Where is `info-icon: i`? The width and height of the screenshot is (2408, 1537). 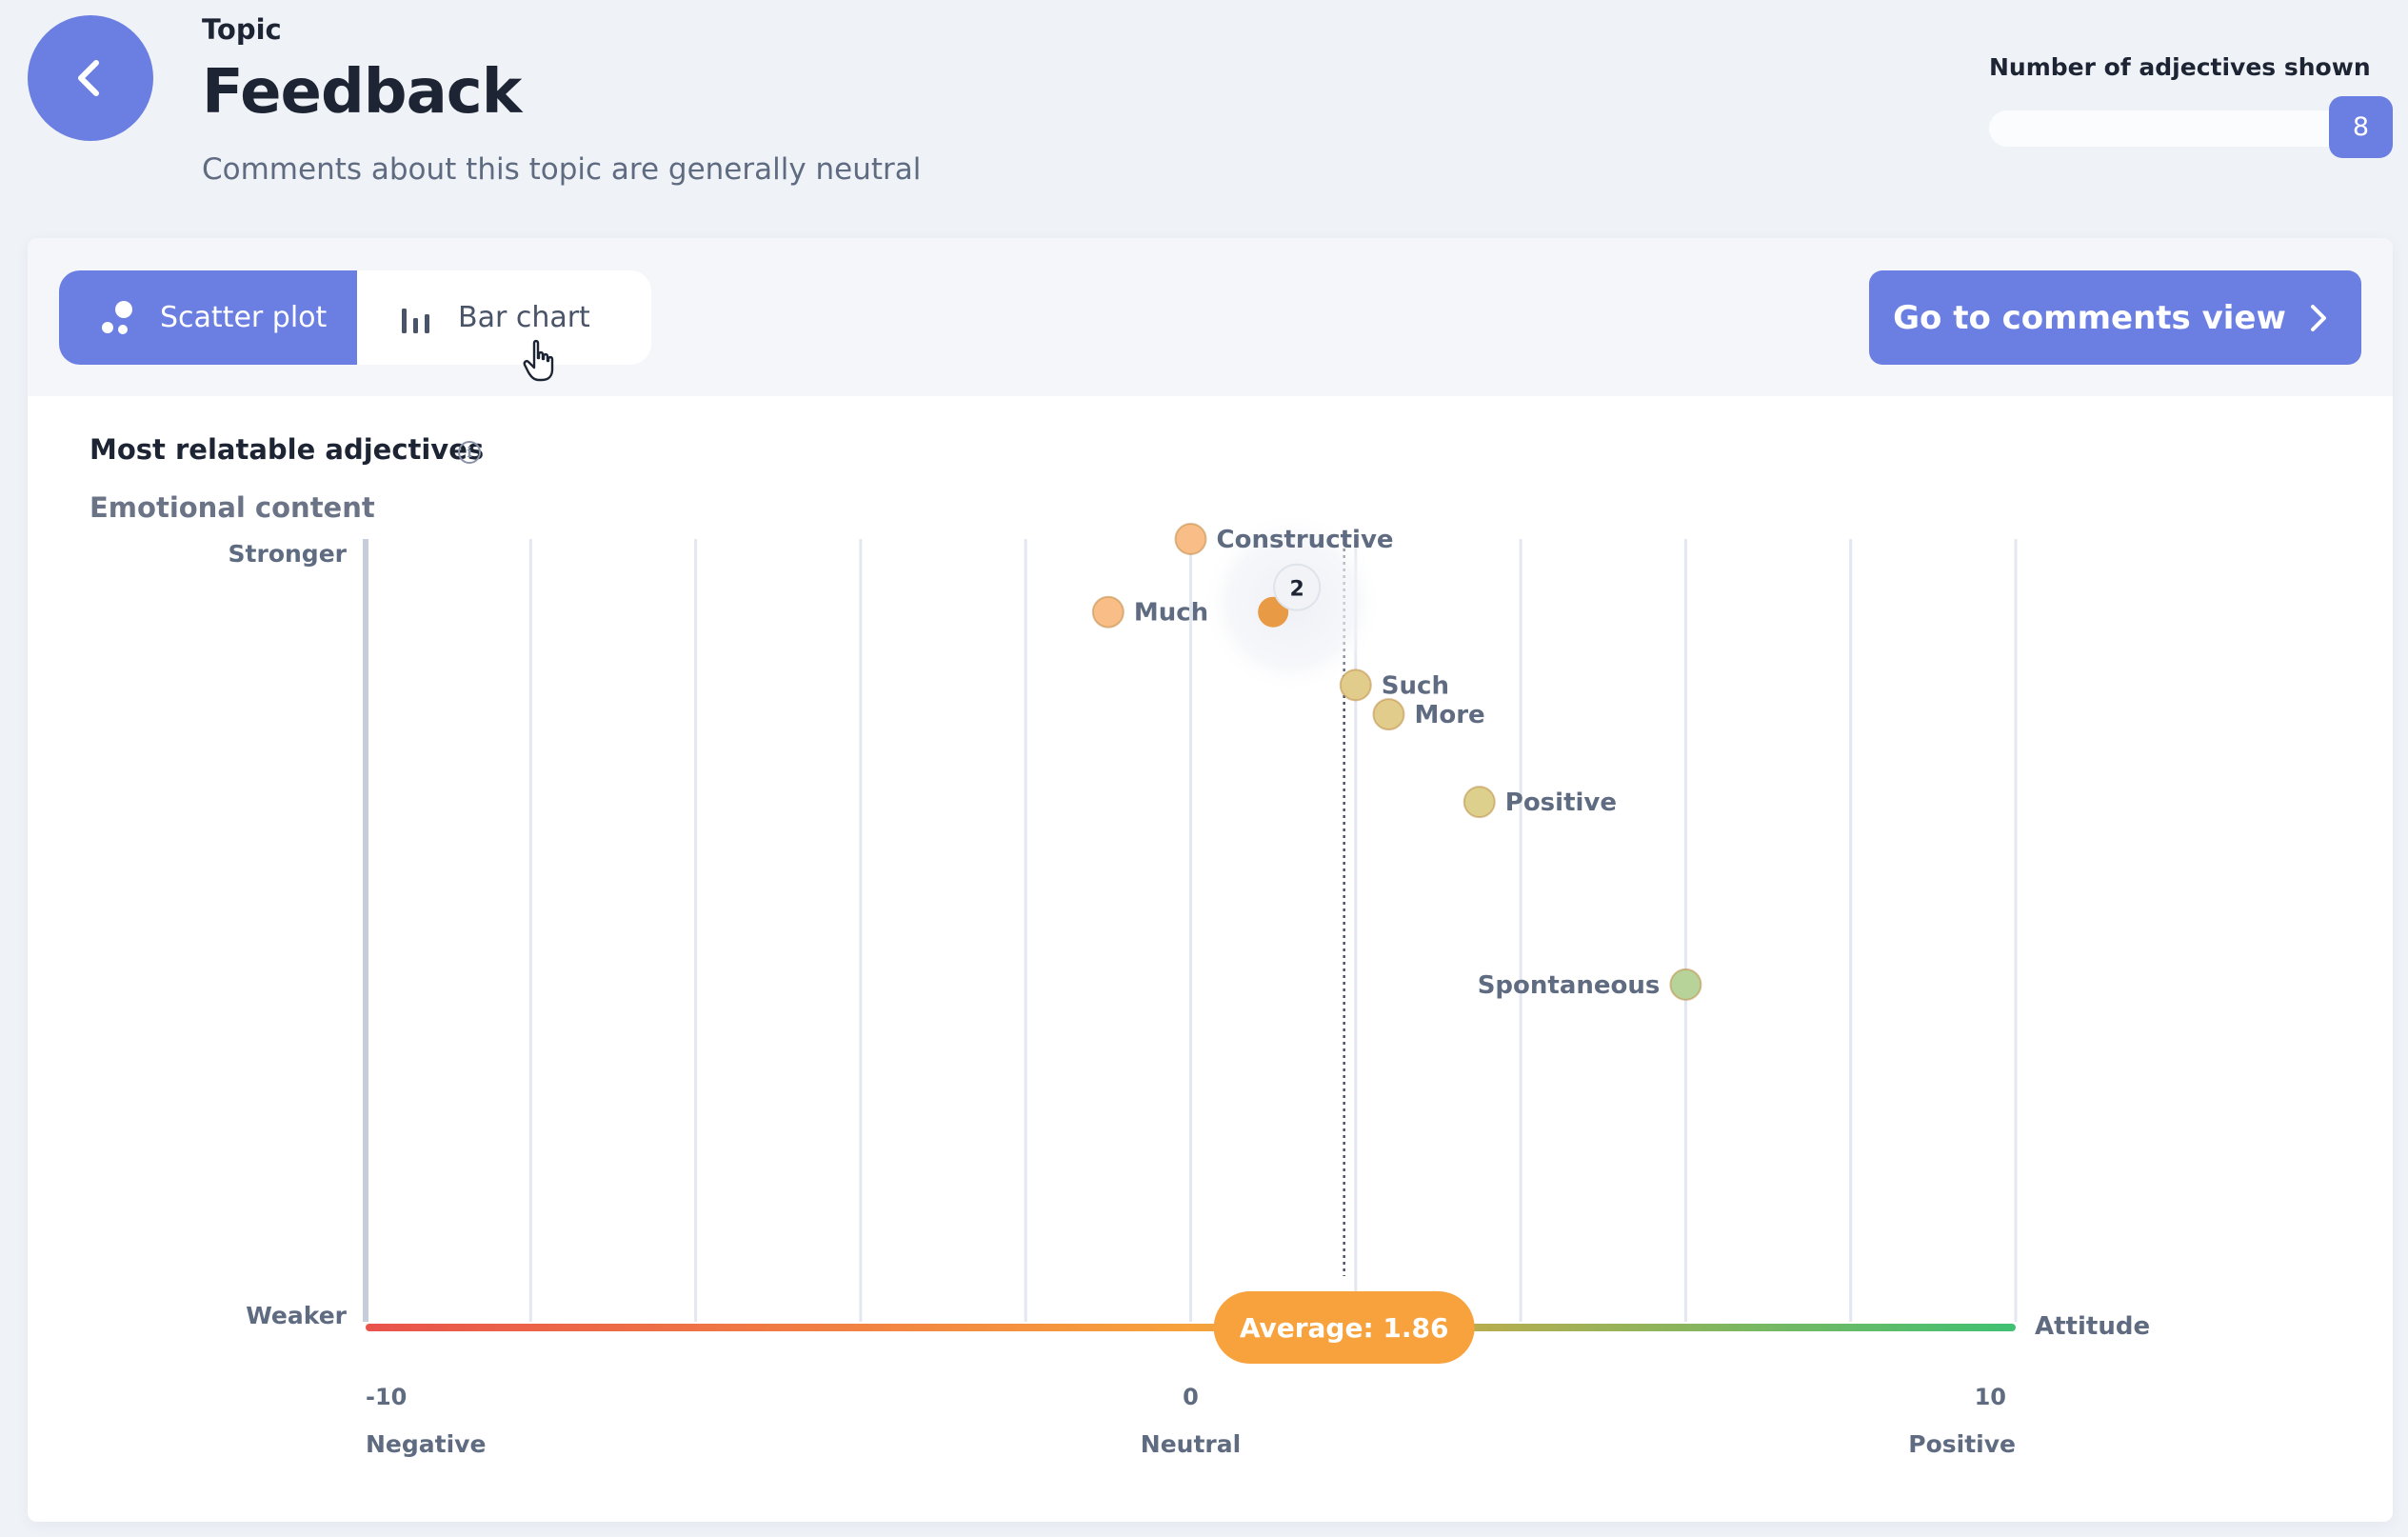
info-icon: i is located at coordinates (469, 452).